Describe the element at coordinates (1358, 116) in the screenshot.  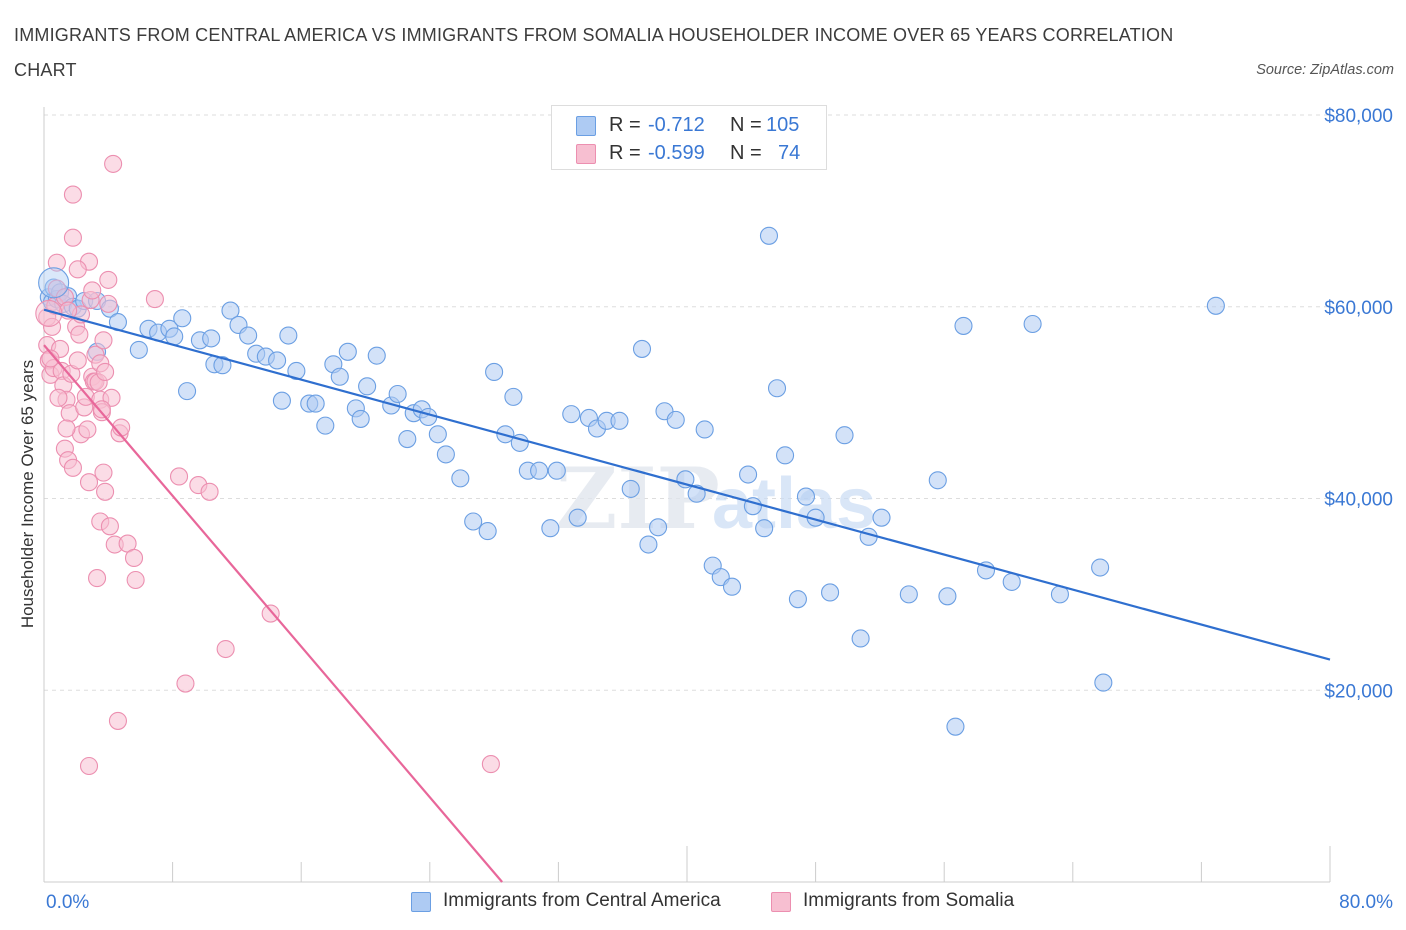
I see `y-tick-label: $80,000` at that location.